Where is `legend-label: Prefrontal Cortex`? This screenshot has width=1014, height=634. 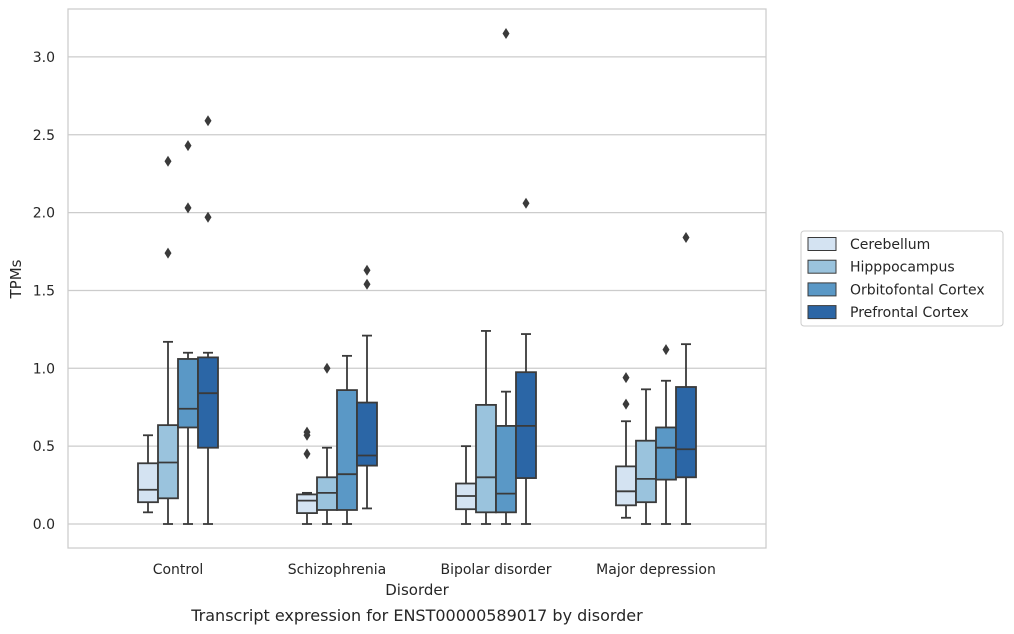 legend-label: Prefrontal Cortex is located at coordinates (909, 313).